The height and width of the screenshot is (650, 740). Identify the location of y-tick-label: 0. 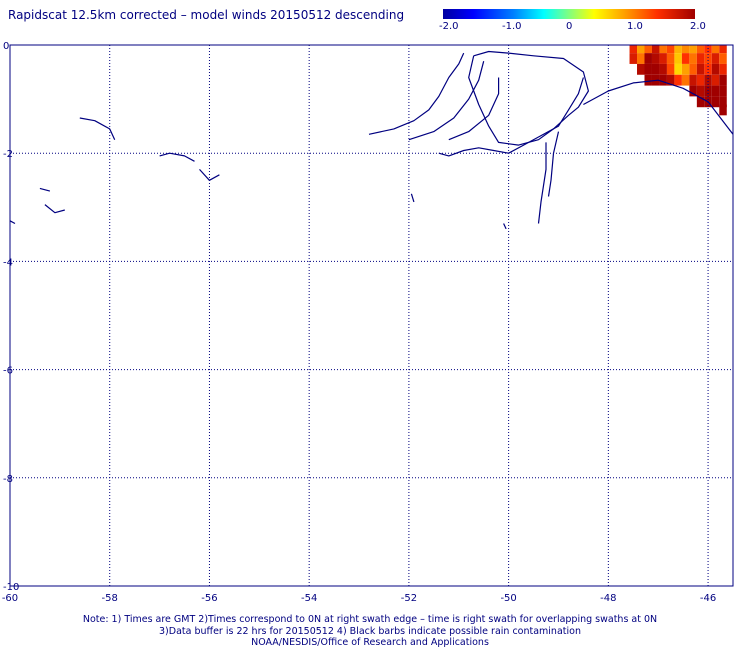
(6, 46).